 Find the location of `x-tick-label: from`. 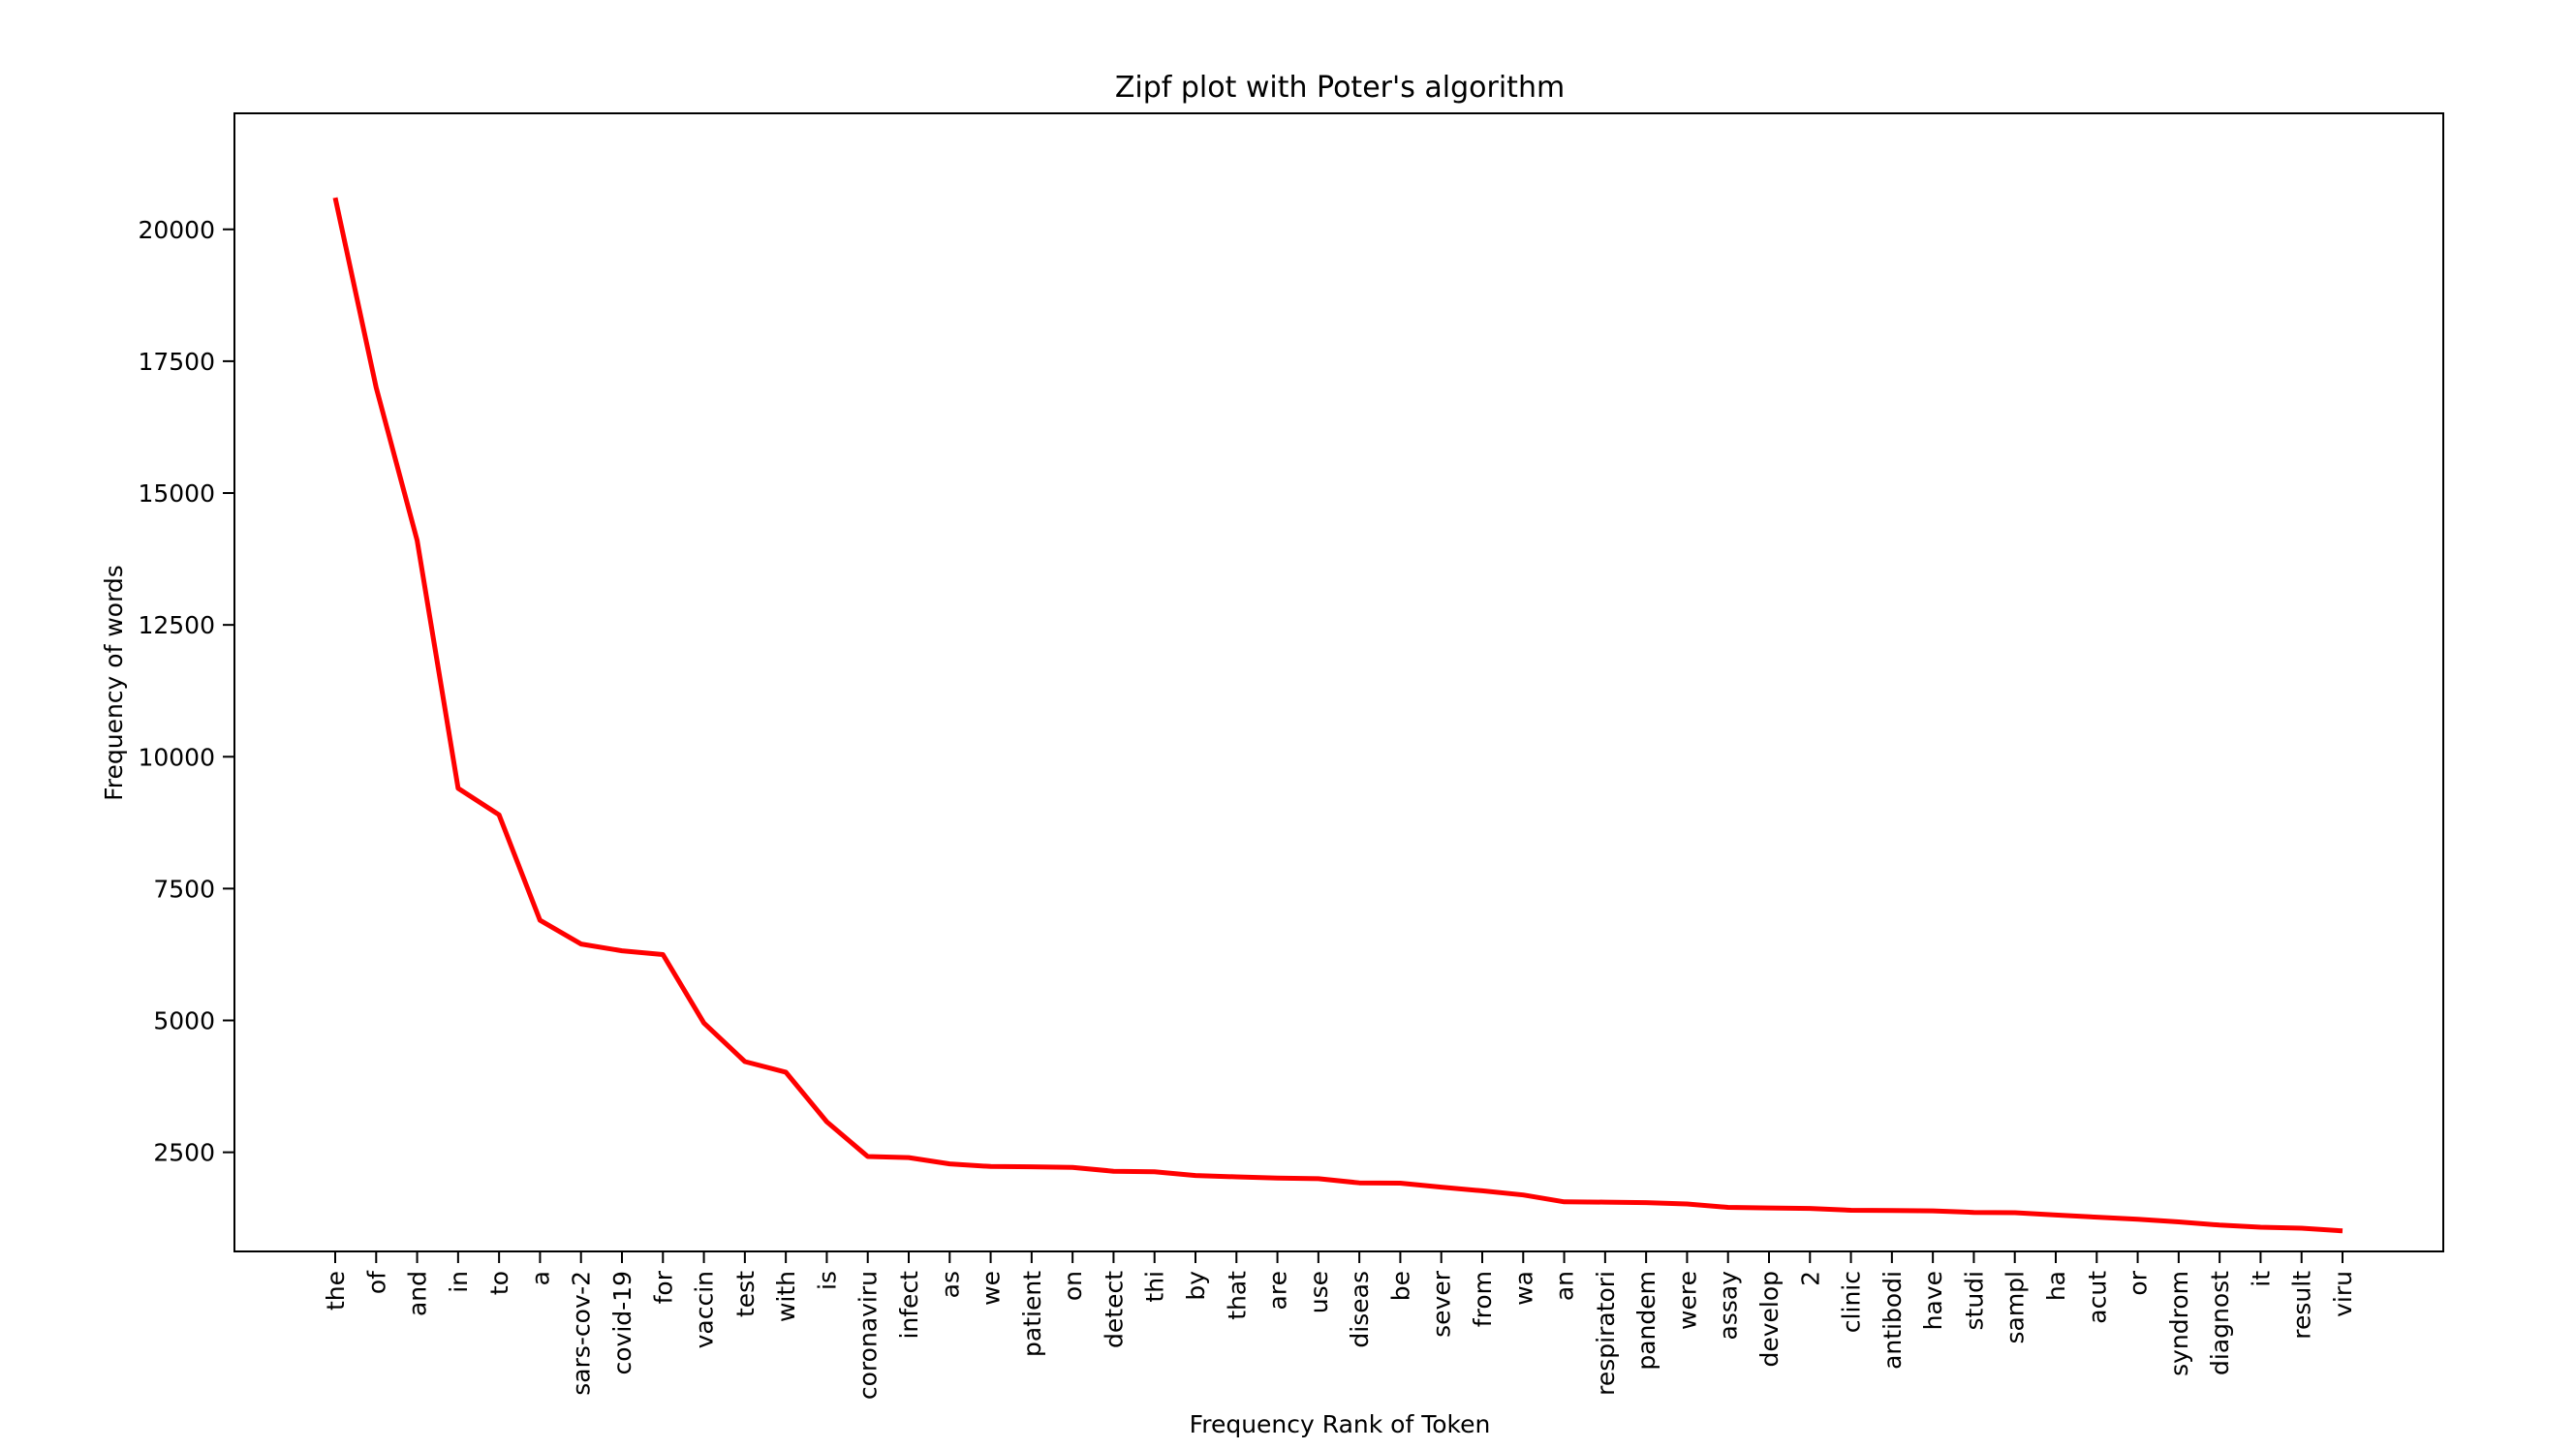

x-tick-label: from is located at coordinates (1483, 1299).